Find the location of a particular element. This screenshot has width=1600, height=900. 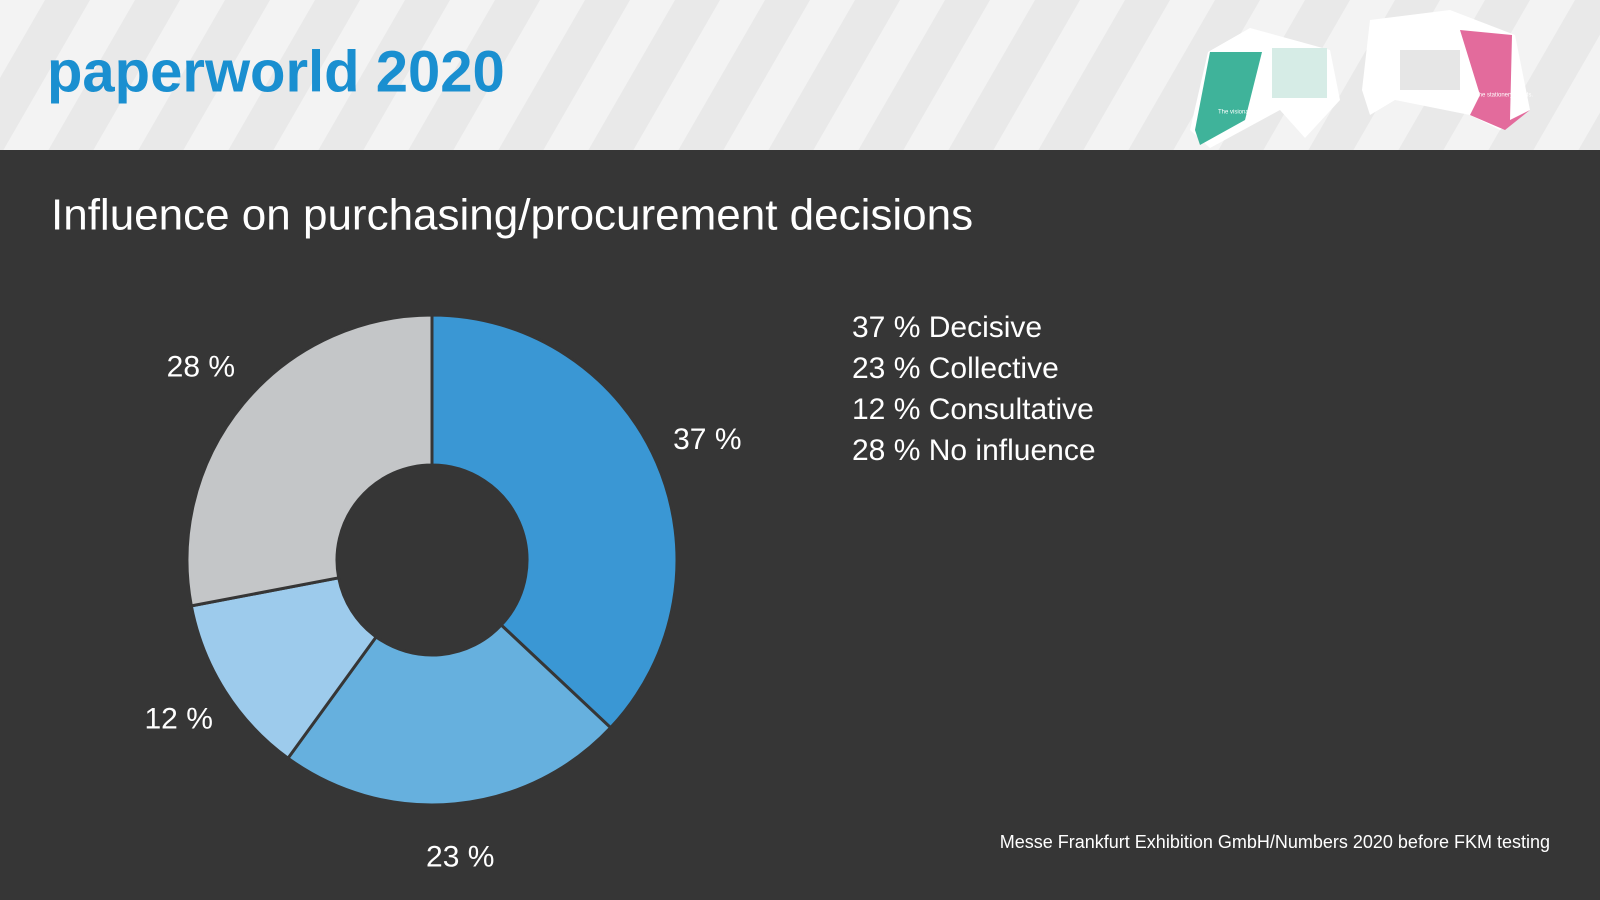

legend-value: 23 % is located at coordinates (886, 368).